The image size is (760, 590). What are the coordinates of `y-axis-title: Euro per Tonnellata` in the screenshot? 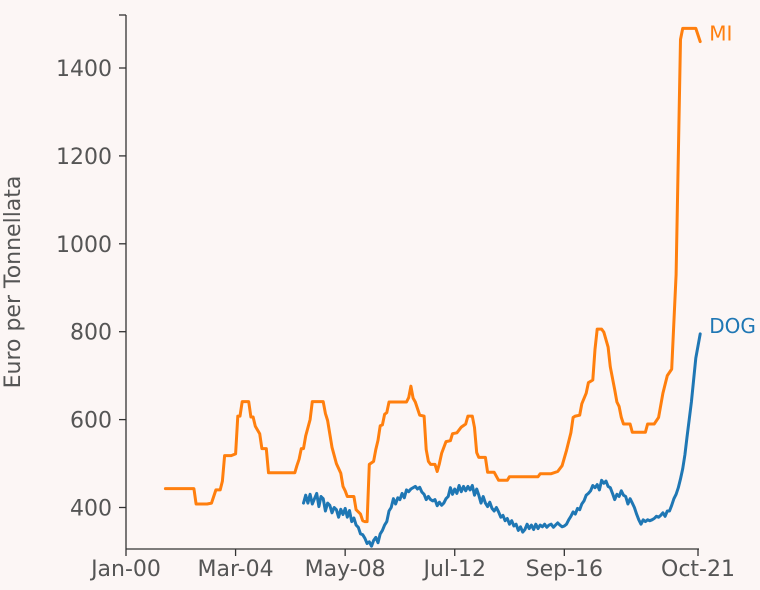 It's located at (13, 282).